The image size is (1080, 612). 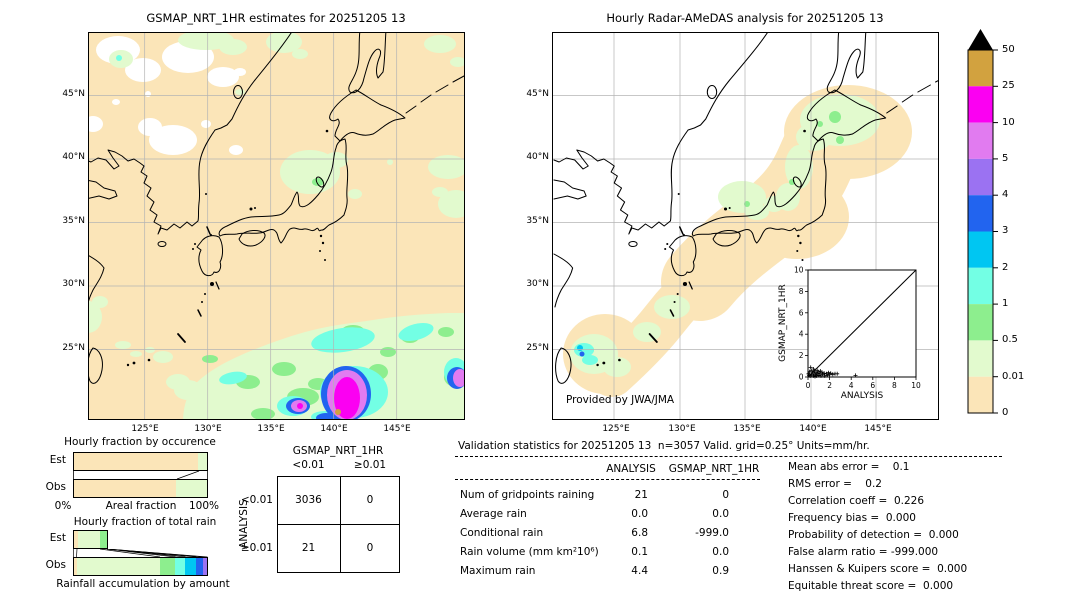 I want to click on occurrence-est-rain-segment, so click(x=202, y=461).